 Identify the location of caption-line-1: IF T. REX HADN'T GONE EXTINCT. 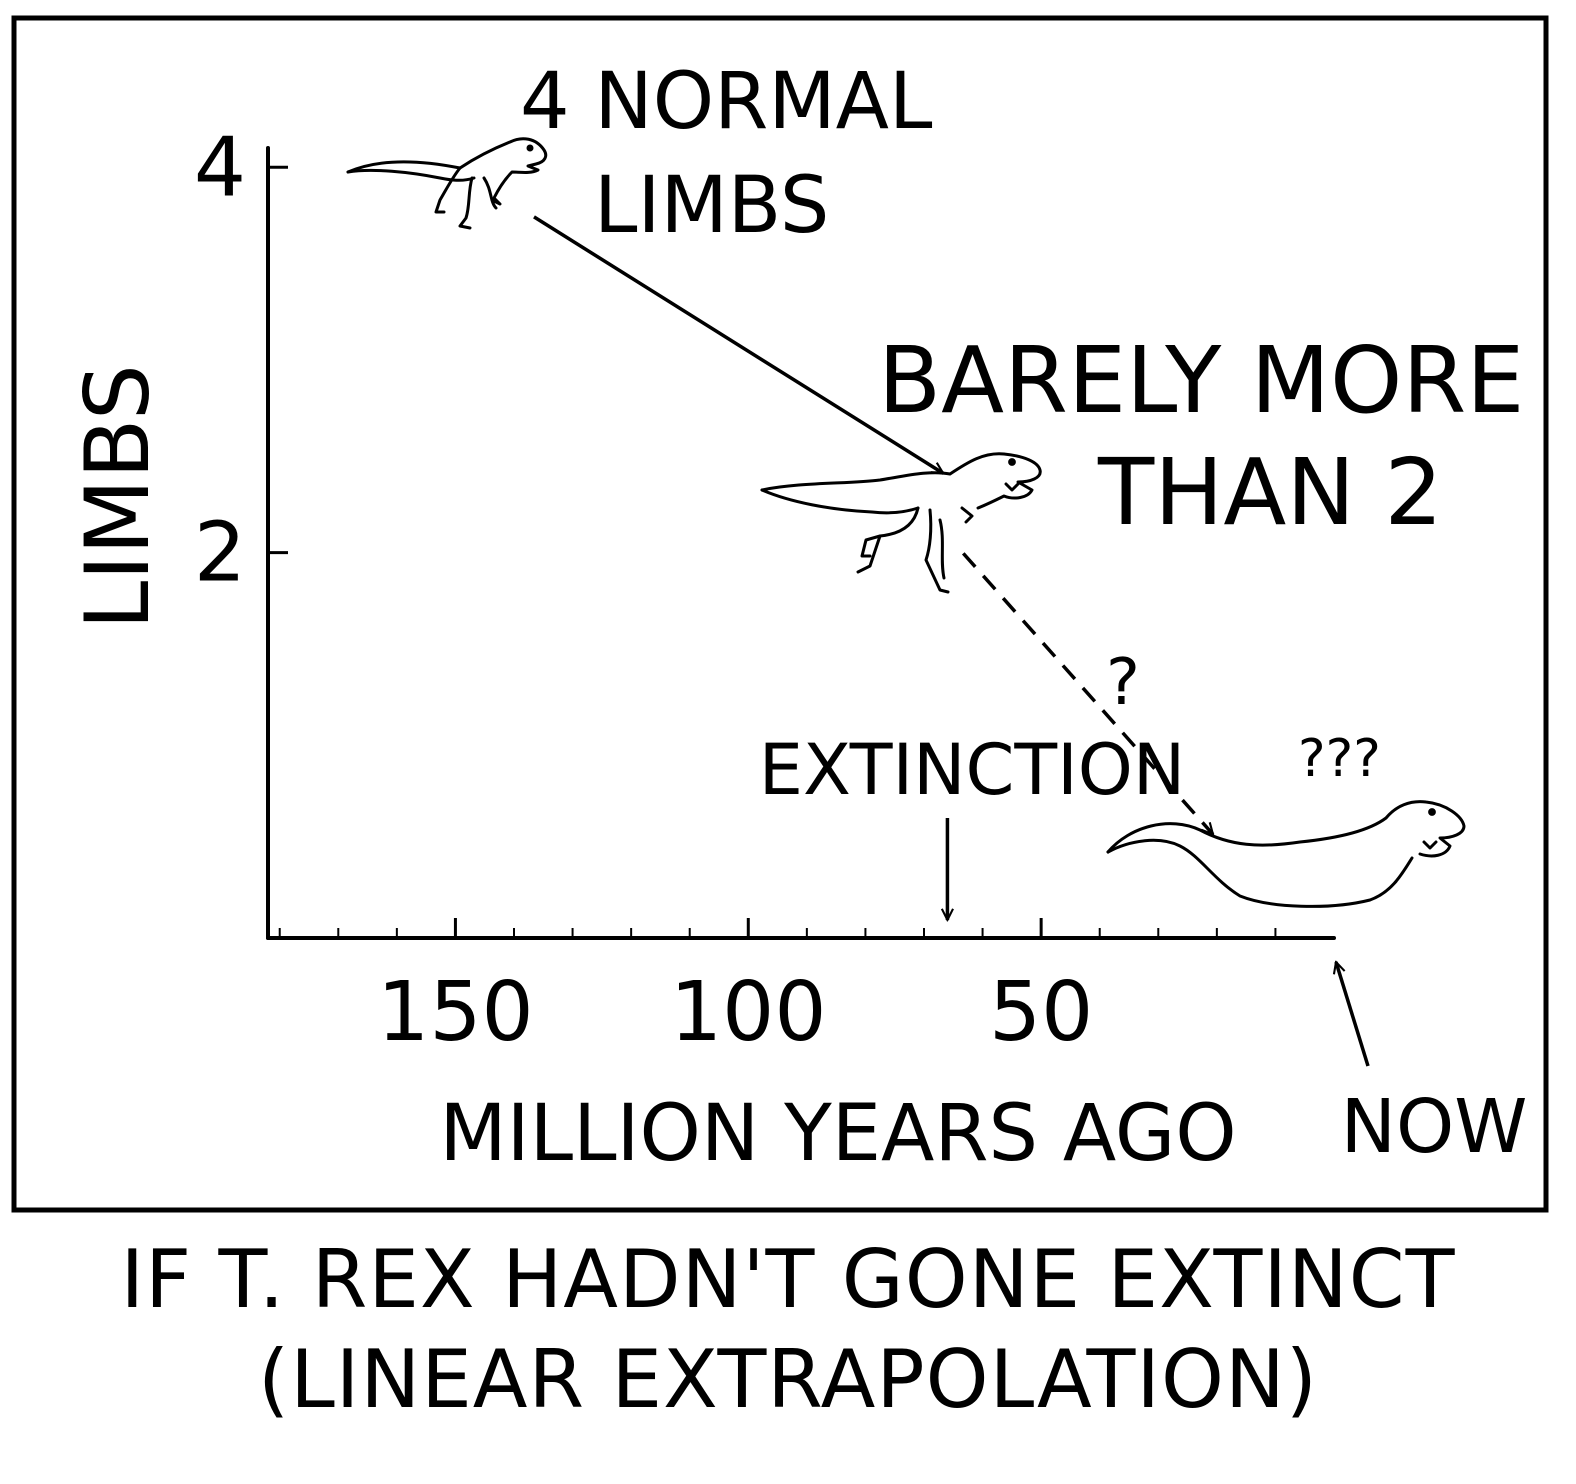
(788, 1279).